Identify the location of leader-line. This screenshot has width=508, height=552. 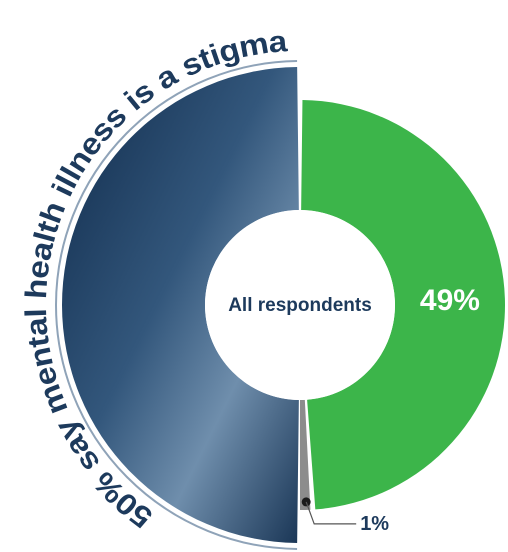
(331, 513).